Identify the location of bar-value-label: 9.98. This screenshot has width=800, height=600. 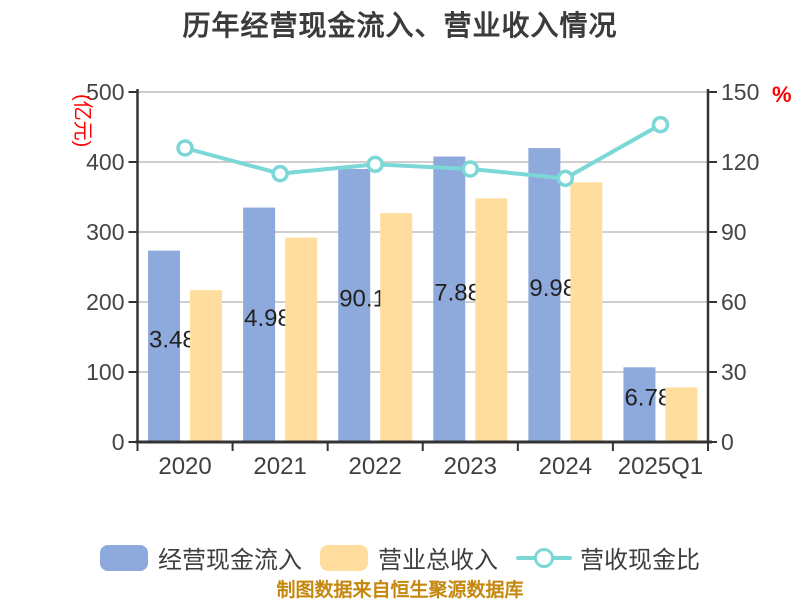
(552, 288).